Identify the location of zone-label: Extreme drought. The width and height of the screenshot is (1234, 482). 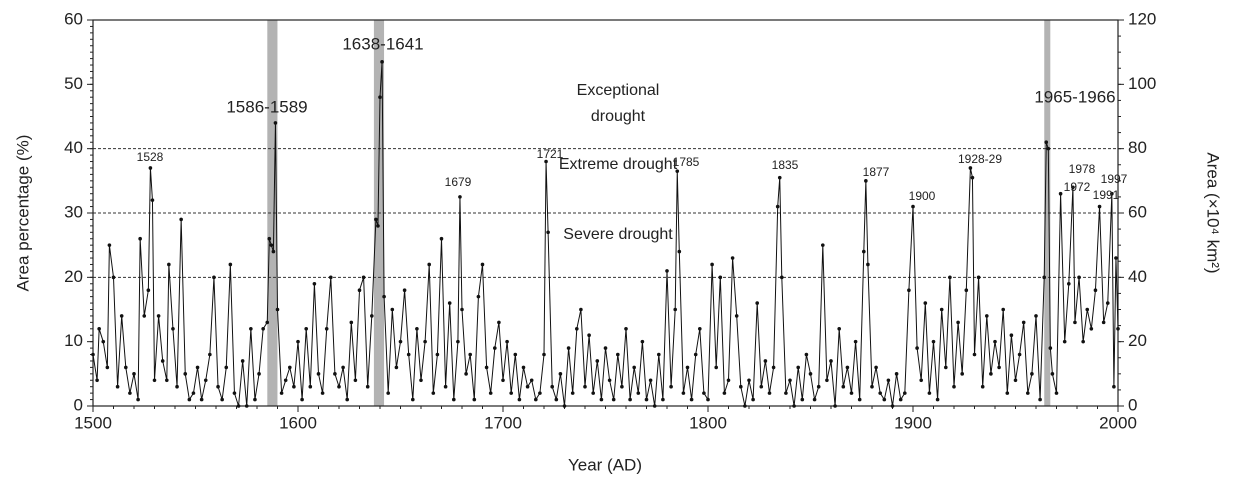
(618, 164).